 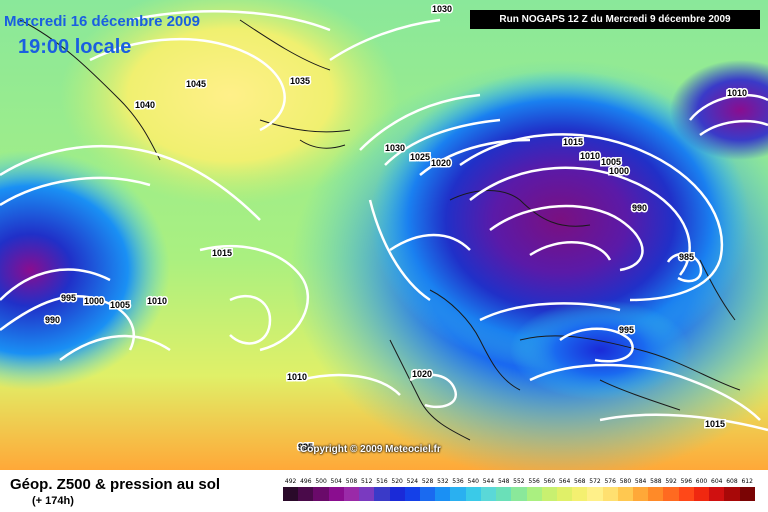 What do you see at coordinates (321, 481) in the screenshot?
I see `scale-tick-label: 500` at bounding box center [321, 481].